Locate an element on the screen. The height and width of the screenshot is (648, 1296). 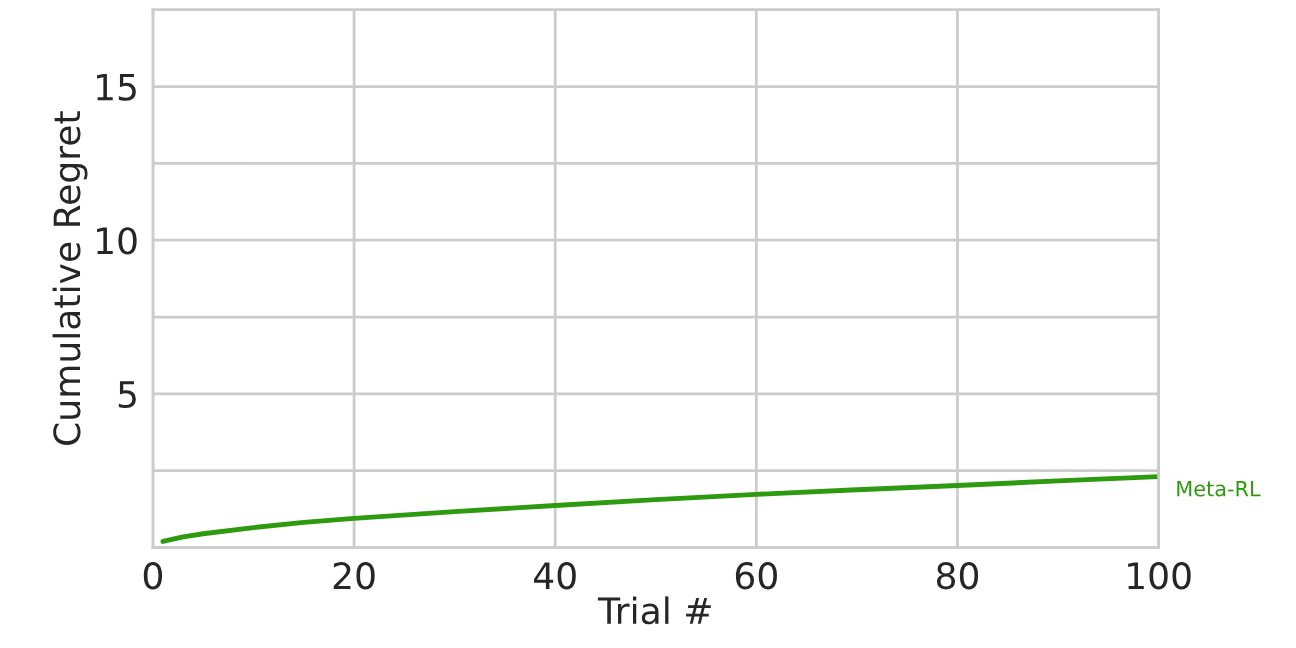
y-tick-label: 10 is located at coordinates (117, 241).